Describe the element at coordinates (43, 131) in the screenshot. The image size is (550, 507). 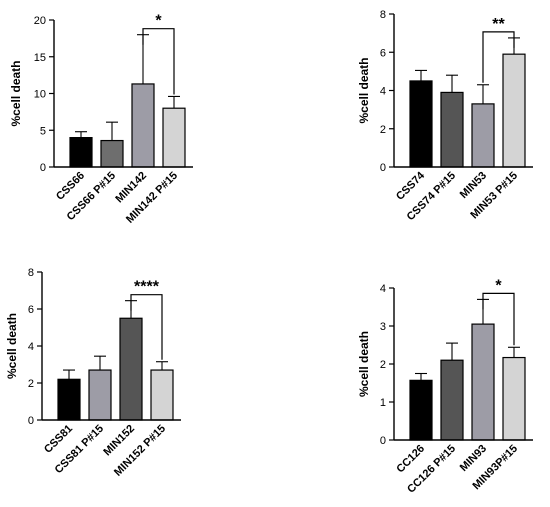
I see `y-tick-label: 5` at that location.